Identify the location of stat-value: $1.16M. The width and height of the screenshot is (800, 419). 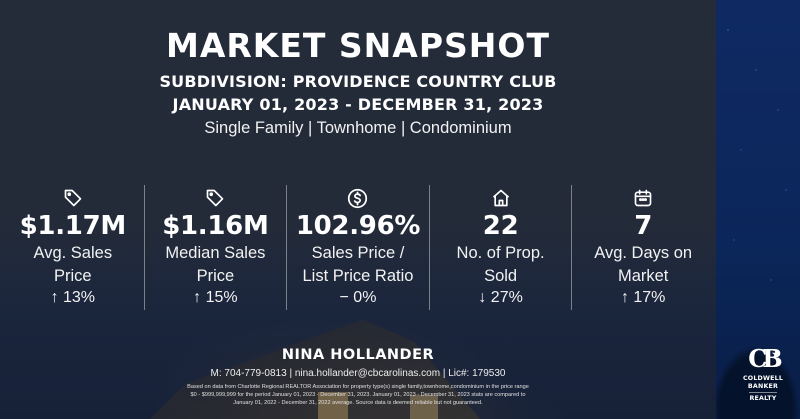
(215, 226).